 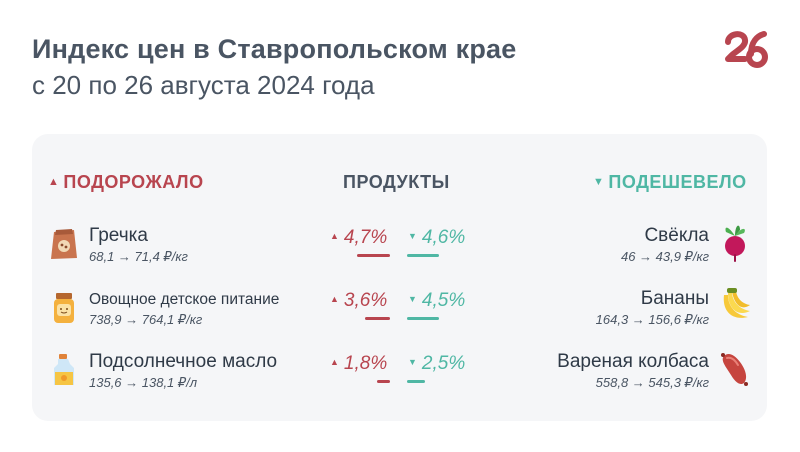 I want to click on percent-decrease: ▼ 4,6%, so click(x=437, y=237).